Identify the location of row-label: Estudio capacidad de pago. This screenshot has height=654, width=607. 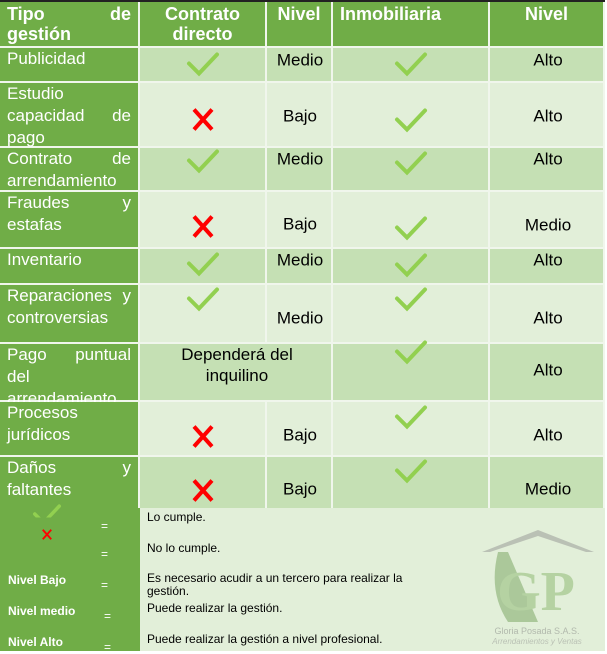
(70, 115).